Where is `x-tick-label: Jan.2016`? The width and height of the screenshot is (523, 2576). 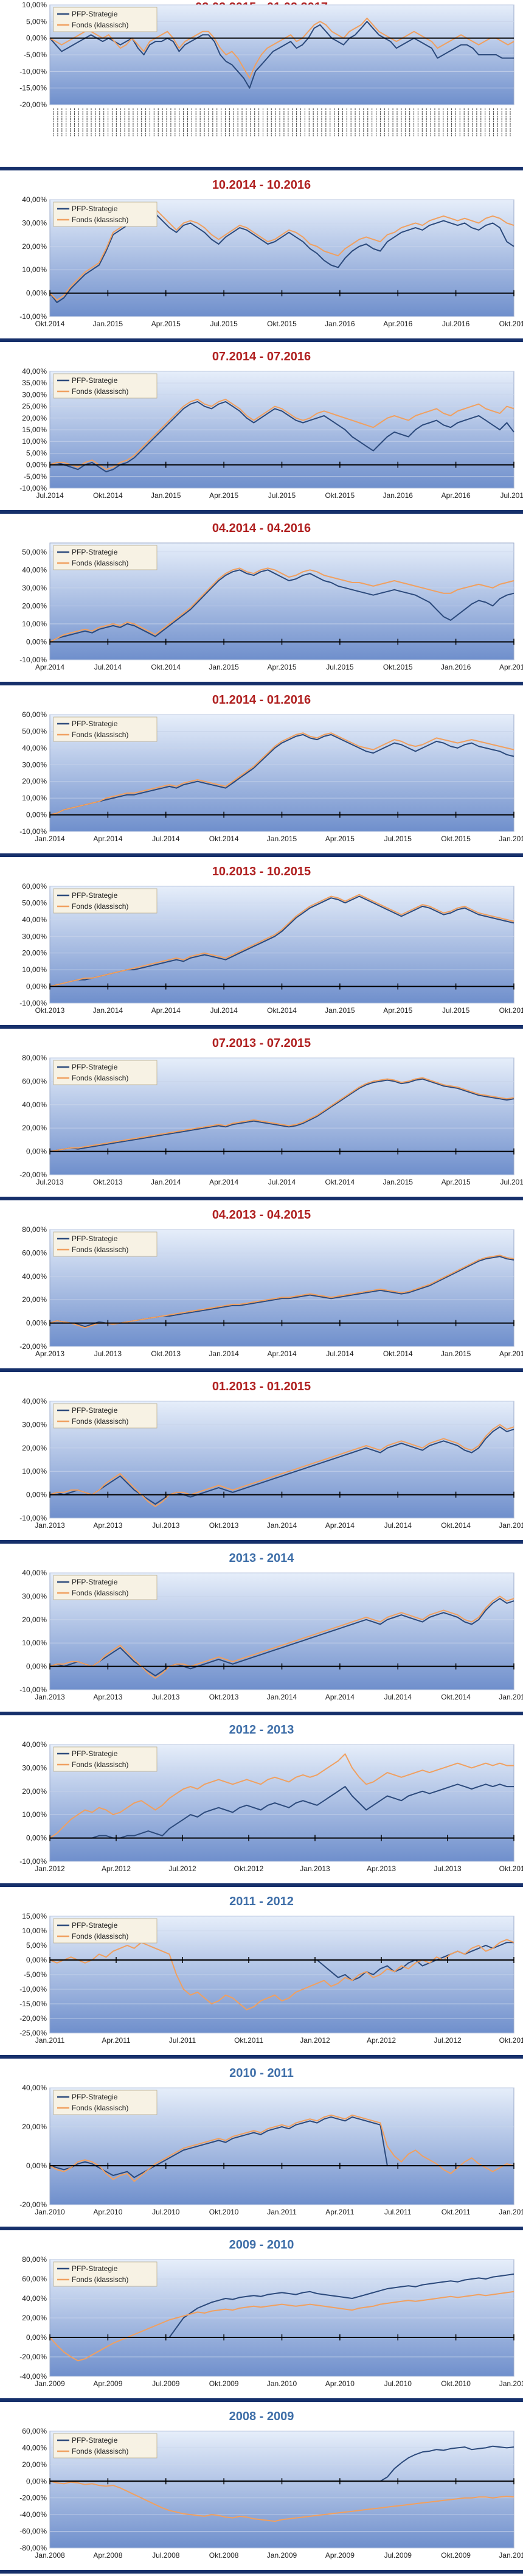
x-tick-label: Jan.2016 is located at coordinates (456, 667).